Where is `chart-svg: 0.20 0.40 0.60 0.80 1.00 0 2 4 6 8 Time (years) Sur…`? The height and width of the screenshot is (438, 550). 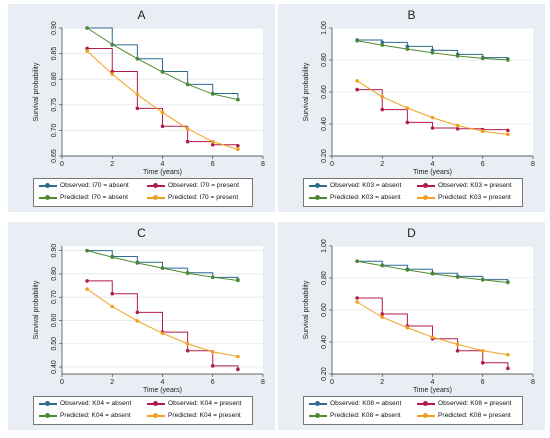
chart-svg: 0.20 0.40 0.60 0.80 1.00 0 2 4 6 8 Time (years) Sur… is located at coordinates (419, 316).